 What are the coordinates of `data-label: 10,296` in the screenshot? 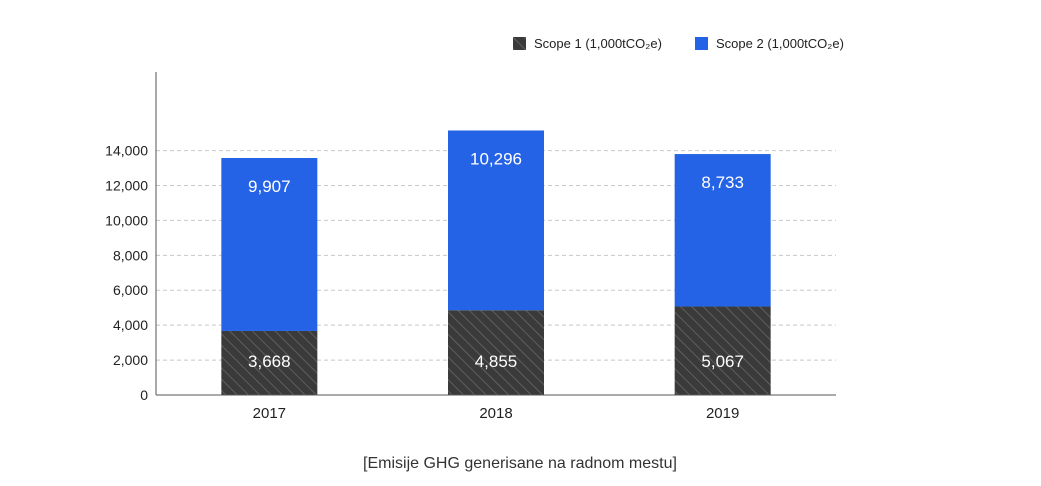 It's located at (496, 158).